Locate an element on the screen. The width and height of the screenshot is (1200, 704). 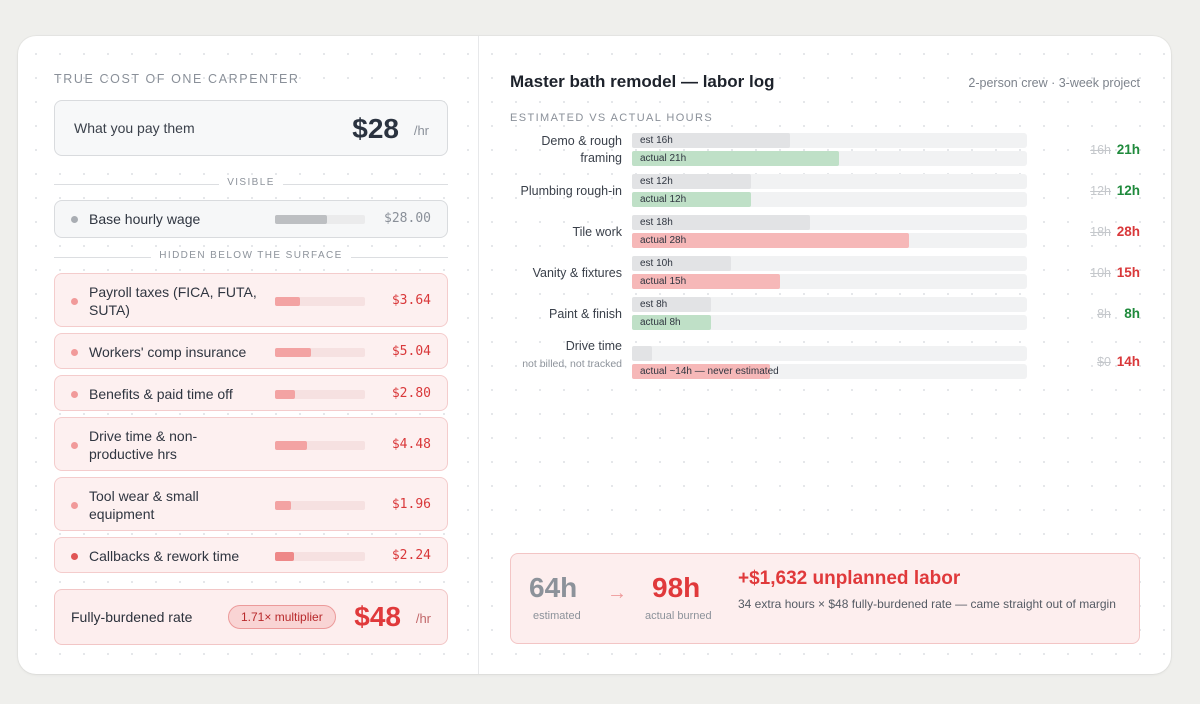
cost-row-hidden: Callbacks & rework time $2.24 is located at coordinates (251, 555).